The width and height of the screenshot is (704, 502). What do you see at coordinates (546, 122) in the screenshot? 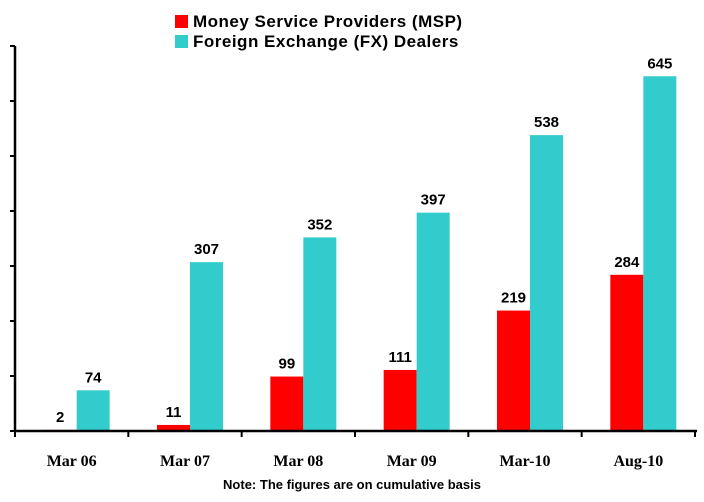
I see `data-label-fx-4: 538` at bounding box center [546, 122].